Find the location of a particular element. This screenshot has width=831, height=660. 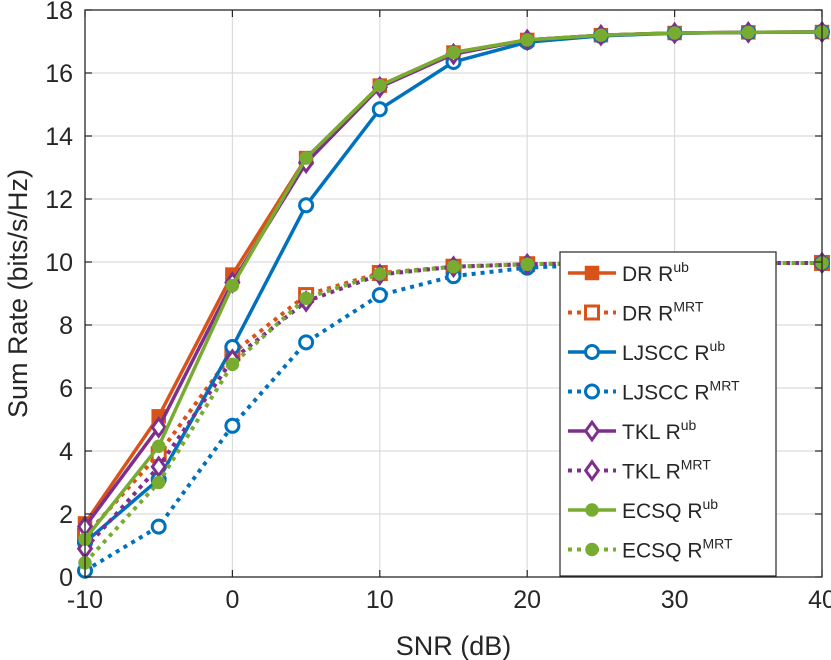

legend-item: ECSQ Rub is located at coordinates (643, 509).